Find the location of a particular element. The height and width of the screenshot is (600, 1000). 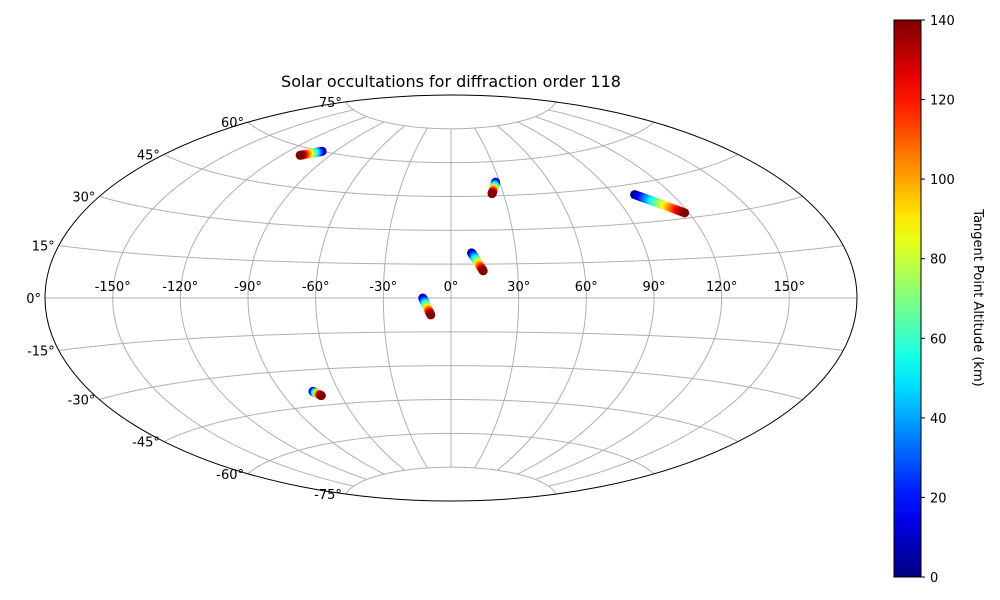

latitude-tick-label: -60° is located at coordinates (230, 475).